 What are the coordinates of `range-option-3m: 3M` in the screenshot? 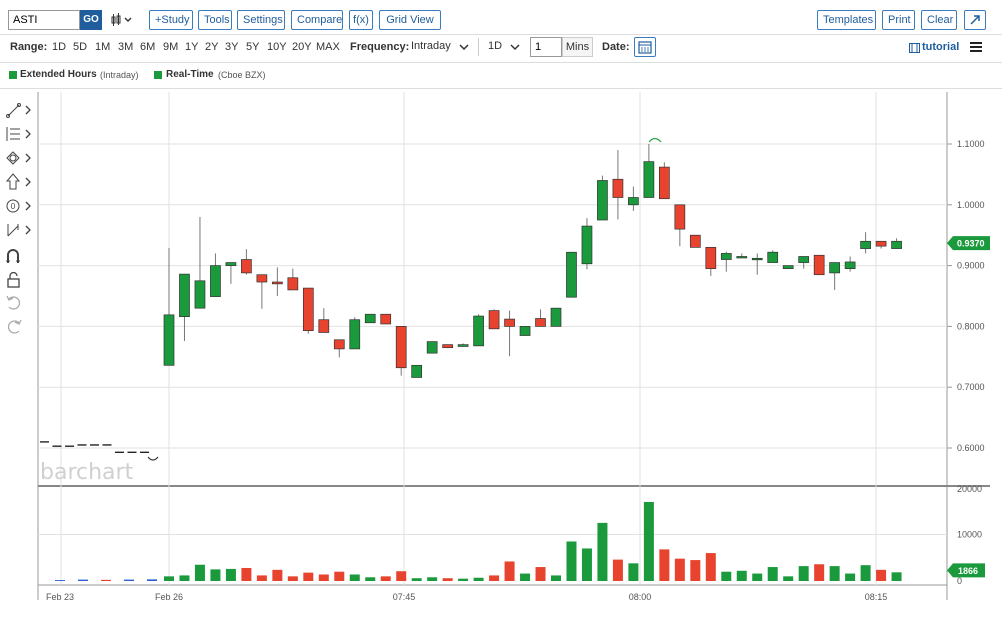 It's located at (126, 47).